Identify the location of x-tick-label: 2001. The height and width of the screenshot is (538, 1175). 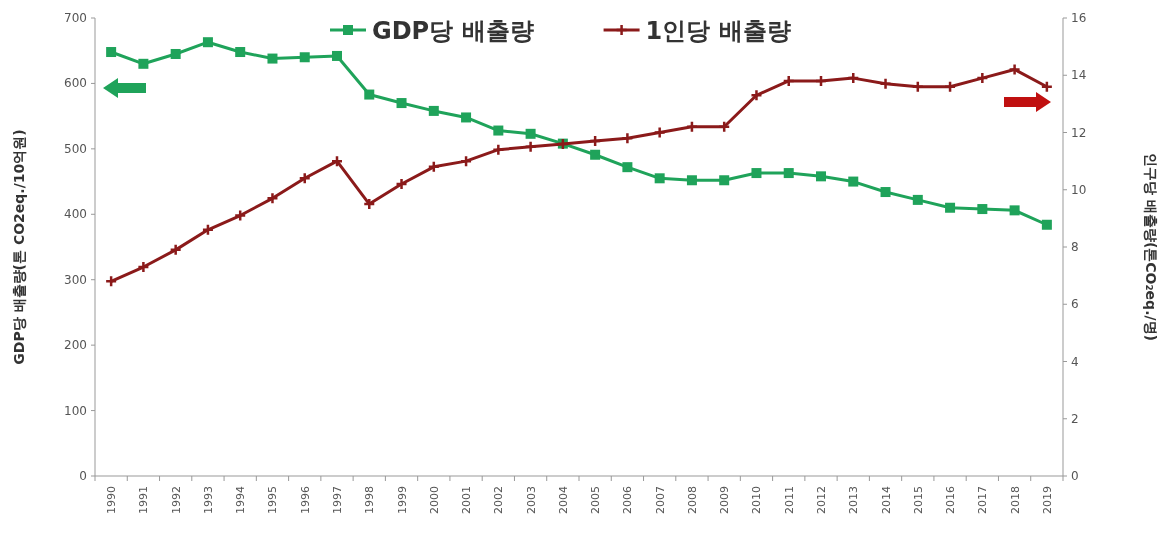
(467, 500).